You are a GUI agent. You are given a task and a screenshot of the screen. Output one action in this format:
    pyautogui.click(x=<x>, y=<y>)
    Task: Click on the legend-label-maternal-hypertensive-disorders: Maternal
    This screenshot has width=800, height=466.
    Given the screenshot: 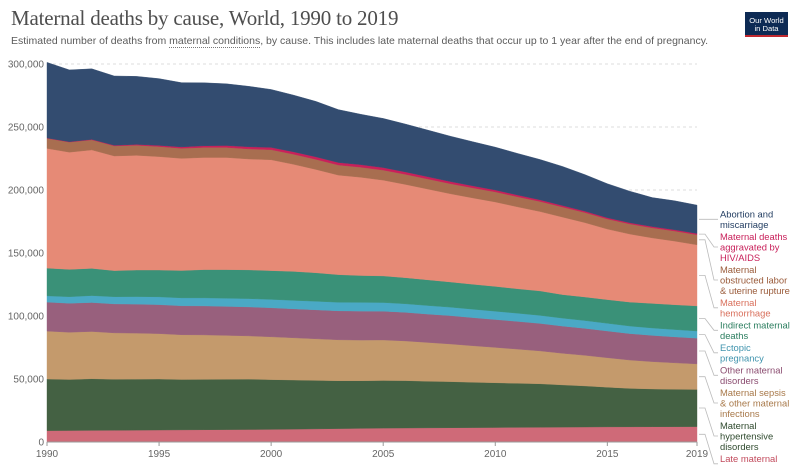 What is the action you would take?
    pyautogui.click(x=738, y=425)
    